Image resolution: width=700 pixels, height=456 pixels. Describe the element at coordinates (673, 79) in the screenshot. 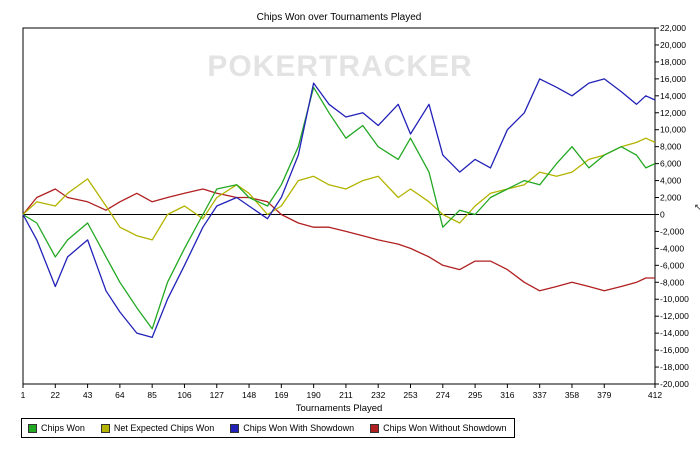

I see `y-tick-label: 16,000` at that location.